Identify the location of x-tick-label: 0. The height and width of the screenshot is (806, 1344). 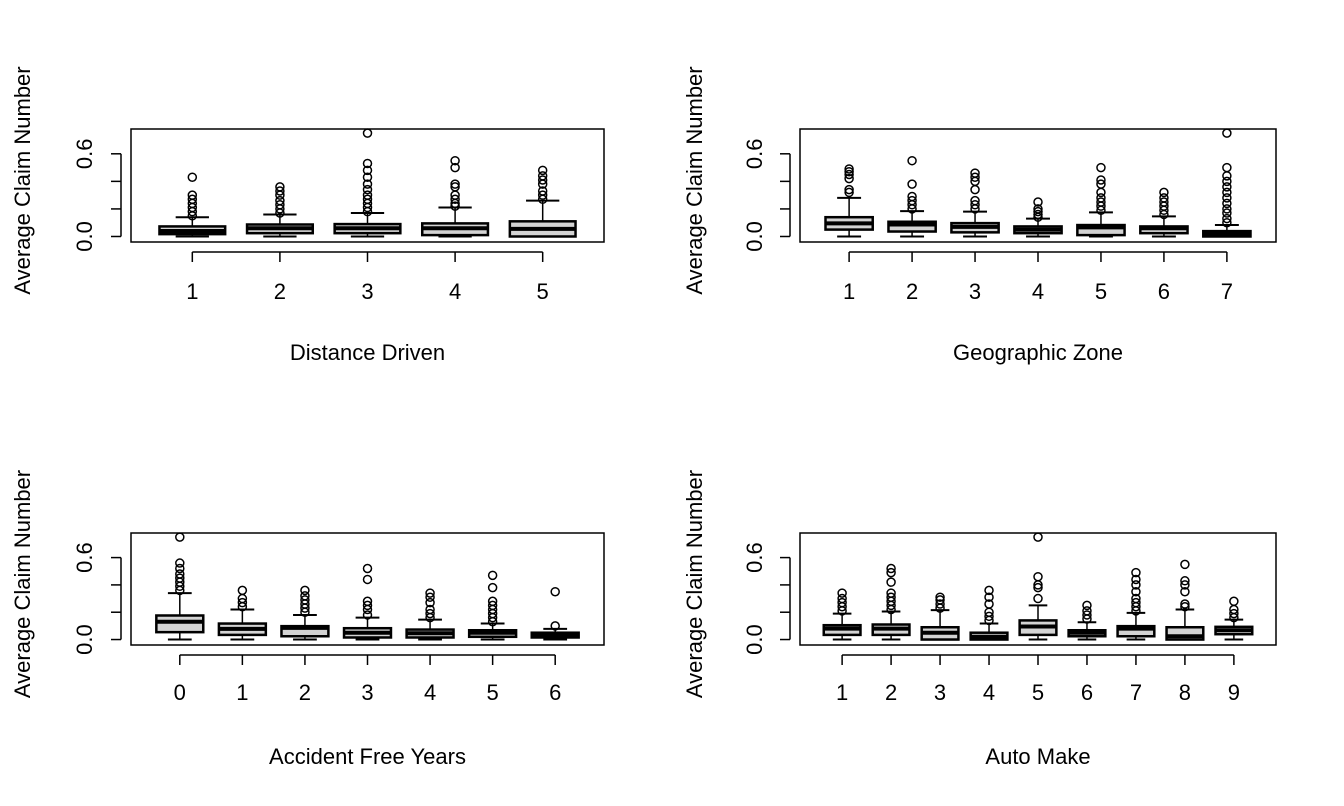
(180, 692).